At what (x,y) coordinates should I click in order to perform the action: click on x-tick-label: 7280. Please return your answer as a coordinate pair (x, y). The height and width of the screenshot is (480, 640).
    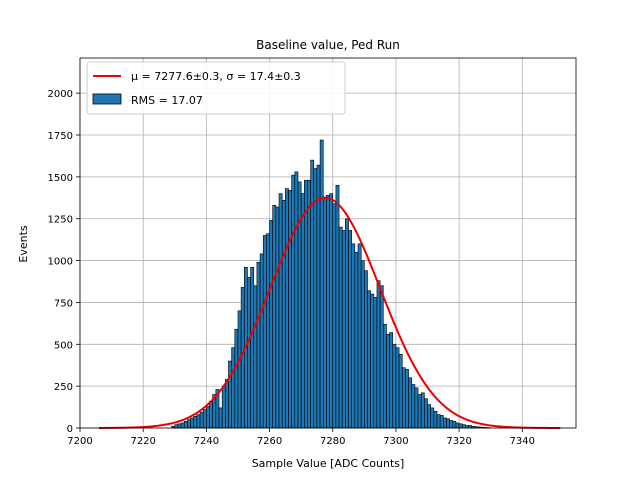
    Looking at the image, I should click on (332, 441).